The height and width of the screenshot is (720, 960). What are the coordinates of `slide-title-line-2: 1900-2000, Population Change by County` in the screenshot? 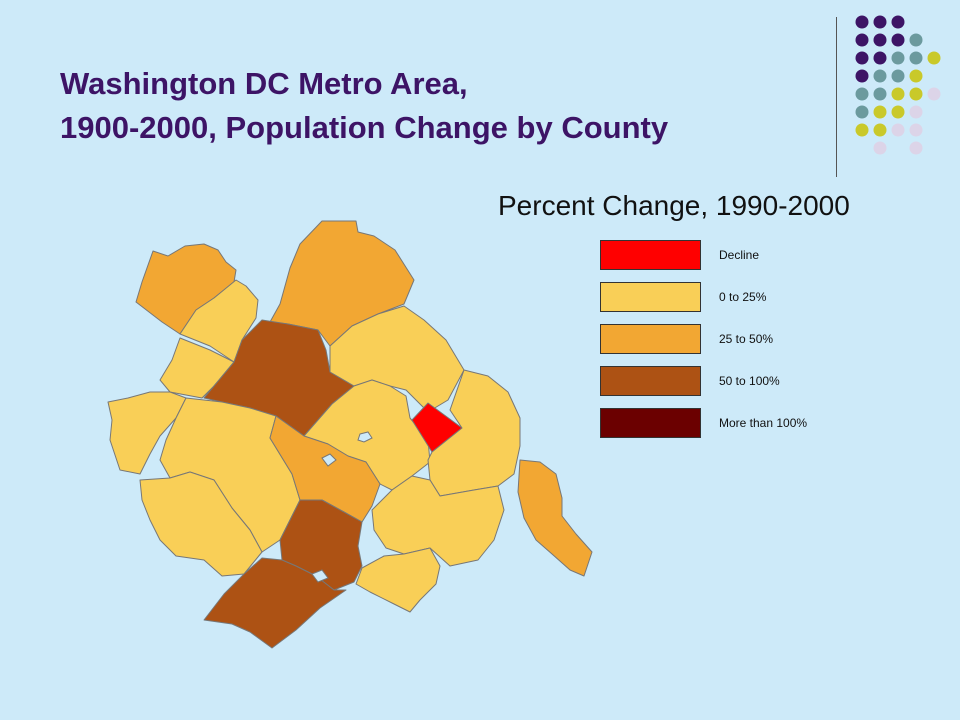 It's located at (364, 127).